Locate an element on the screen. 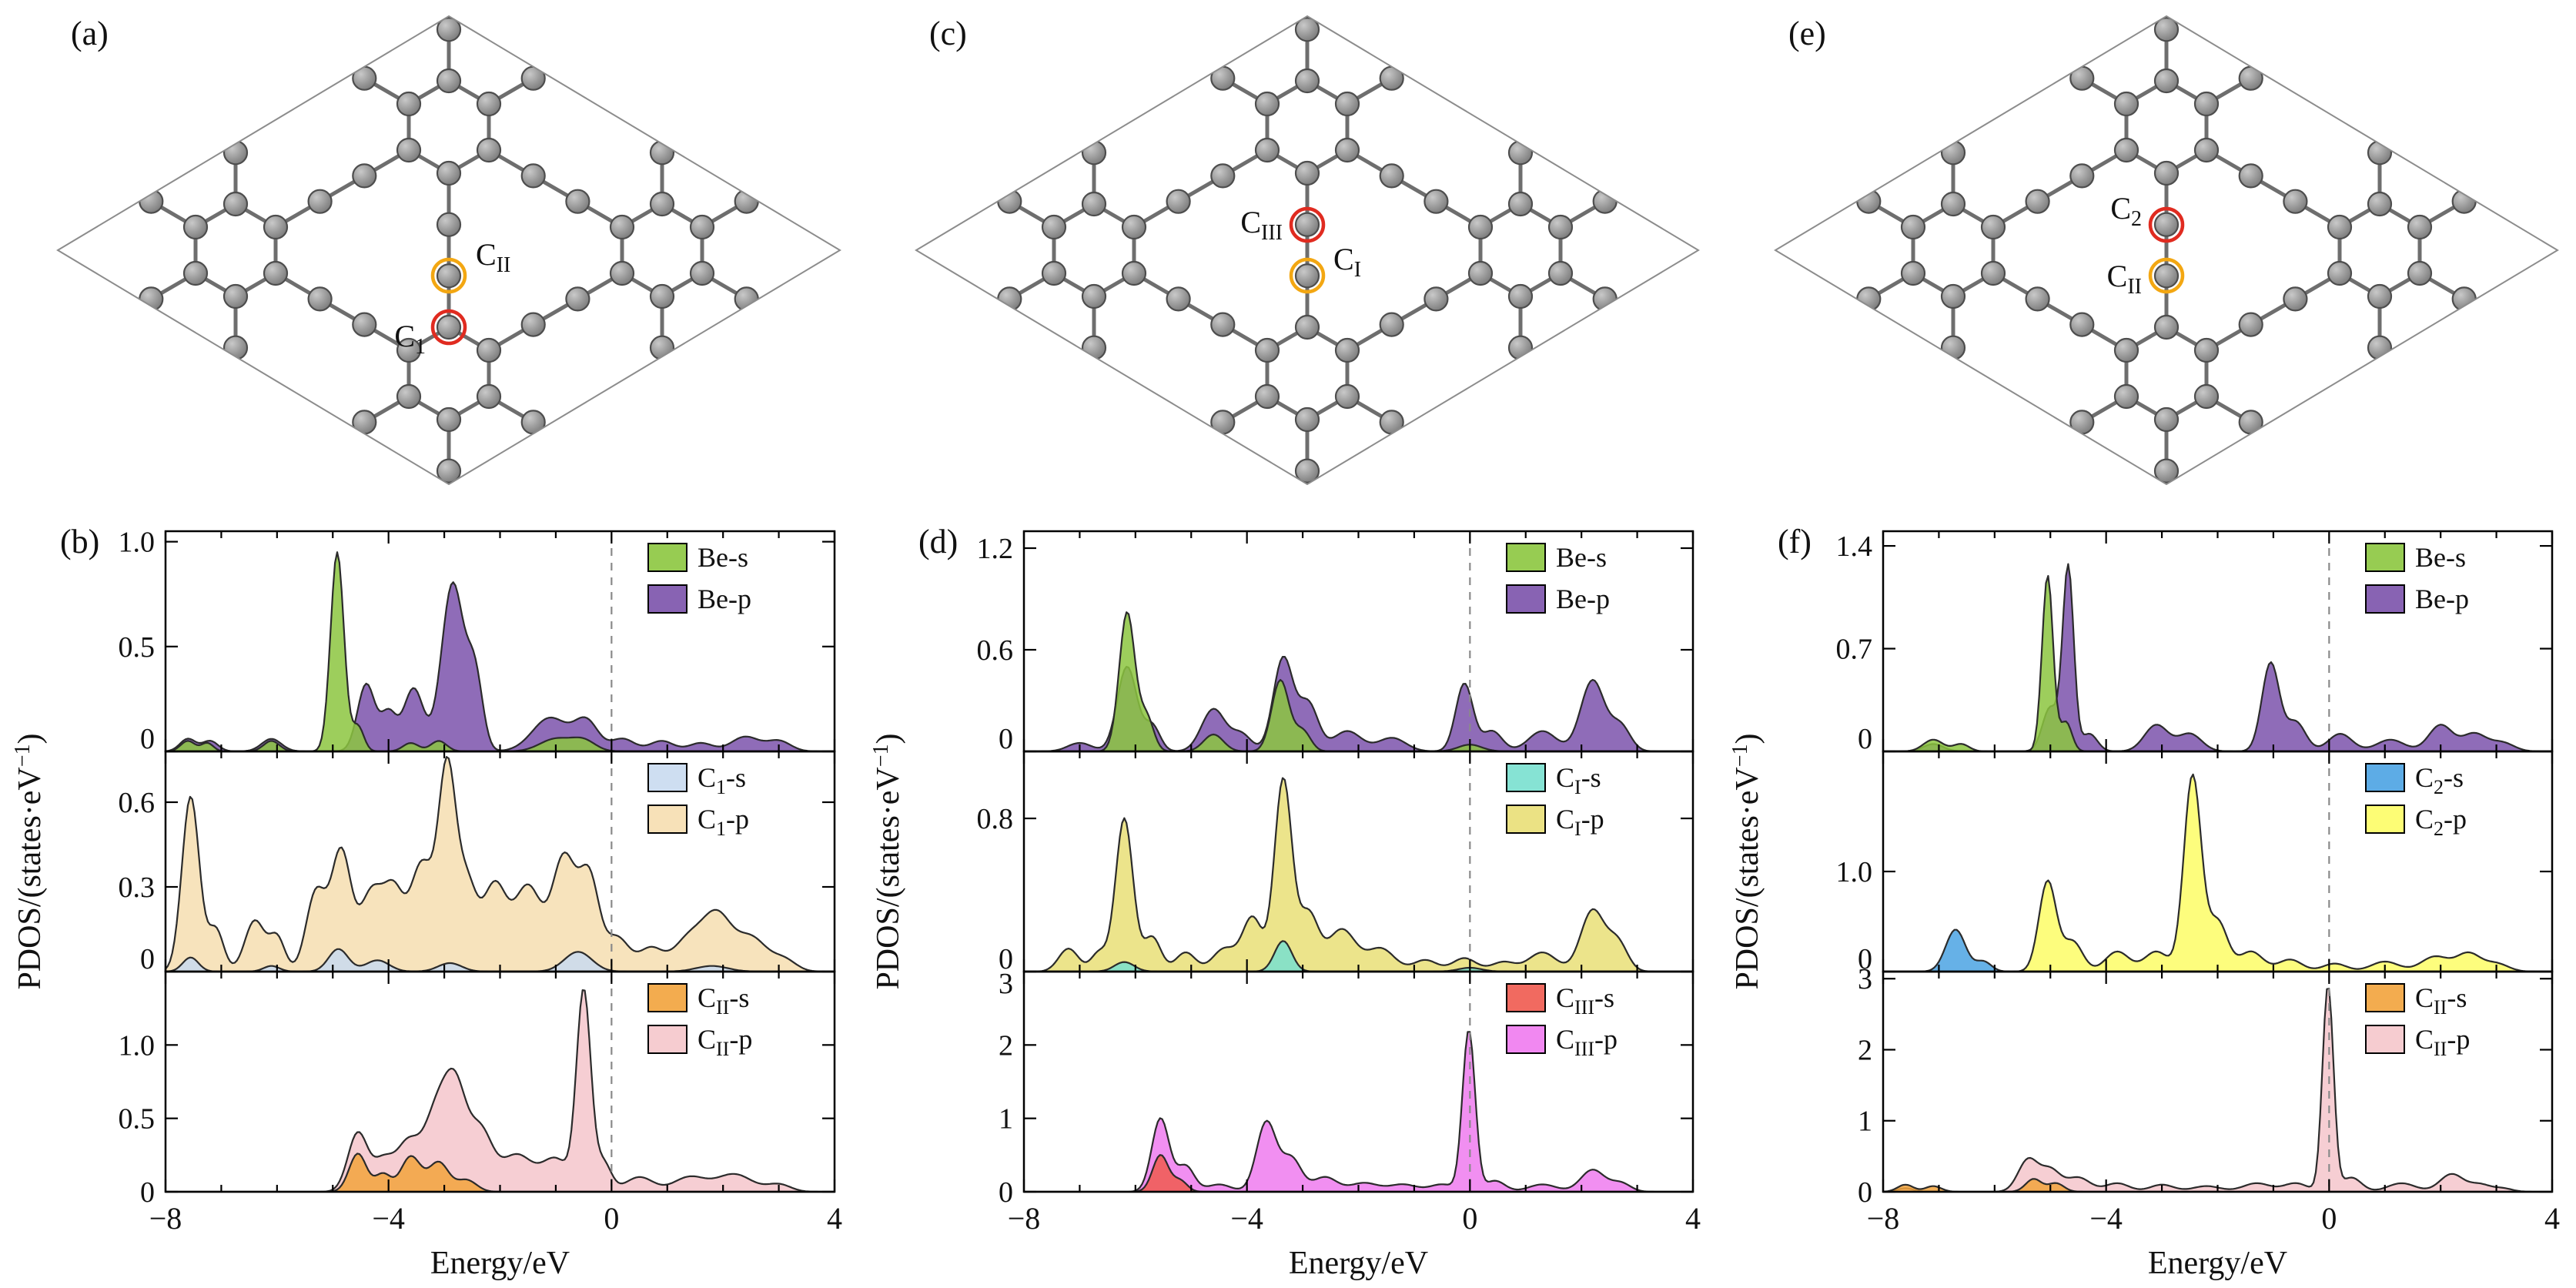 The width and height of the screenshot is (2576, 1288). y-tick-label: 1 is located at coordinates (1006, 1120).